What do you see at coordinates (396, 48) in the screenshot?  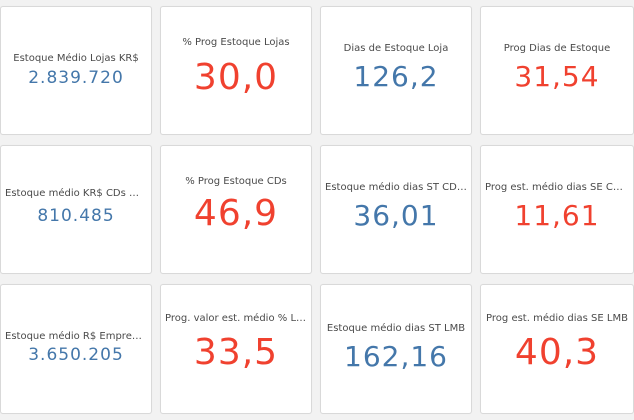 I see `kpi-title: Dias de Estoque Loja` at bounding box center [396, 48].